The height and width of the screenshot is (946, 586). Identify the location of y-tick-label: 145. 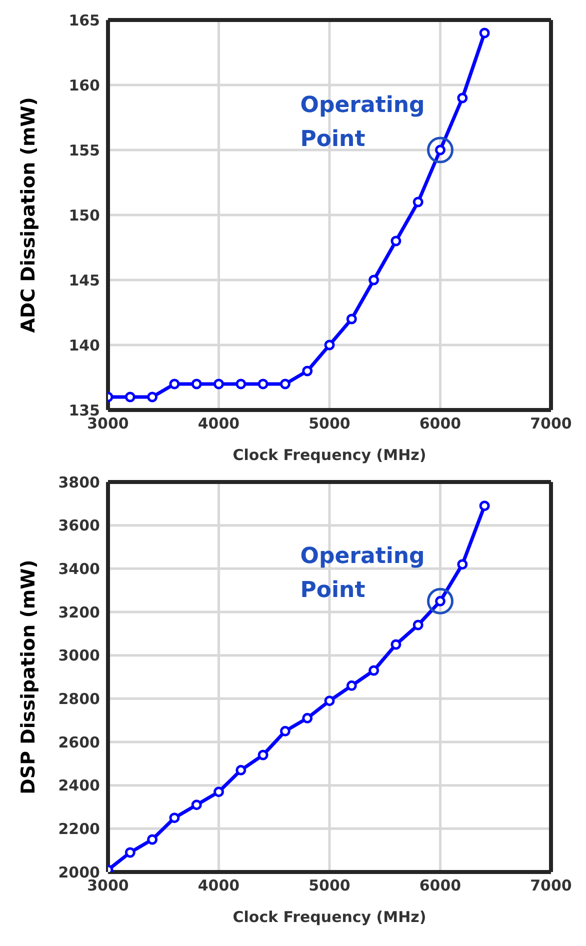
(84, 280).